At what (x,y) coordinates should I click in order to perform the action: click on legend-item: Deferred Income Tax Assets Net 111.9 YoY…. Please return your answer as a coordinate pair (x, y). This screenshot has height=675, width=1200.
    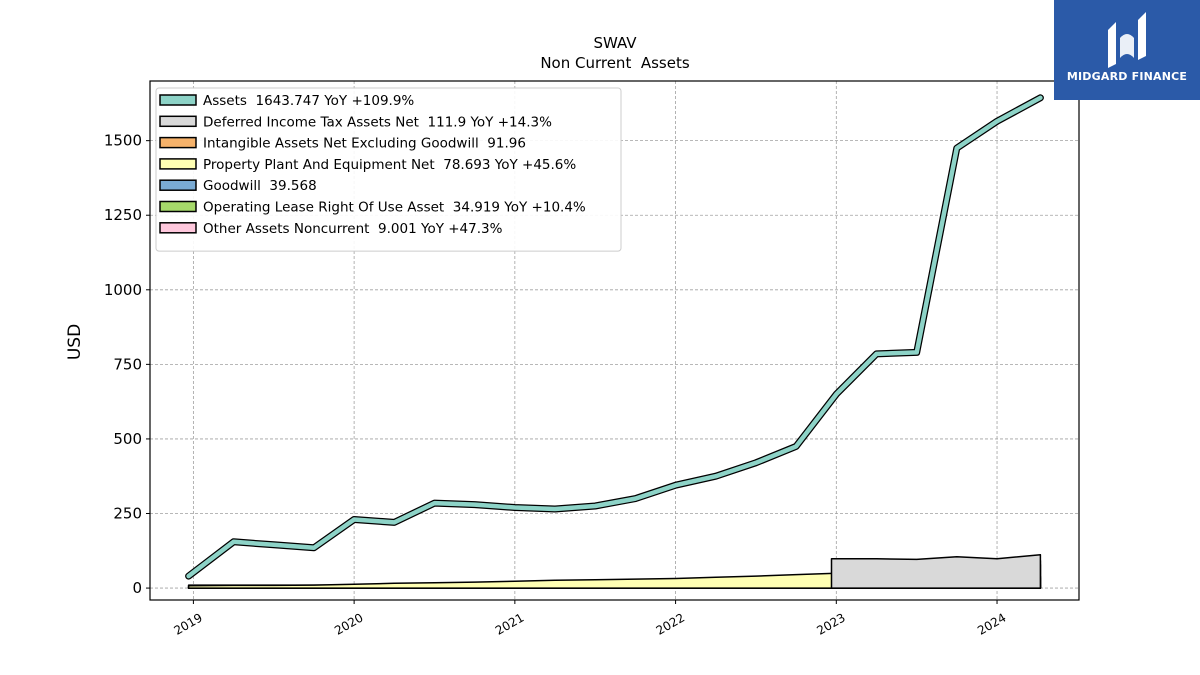
    Looking at the image, I should click on (355, 122).